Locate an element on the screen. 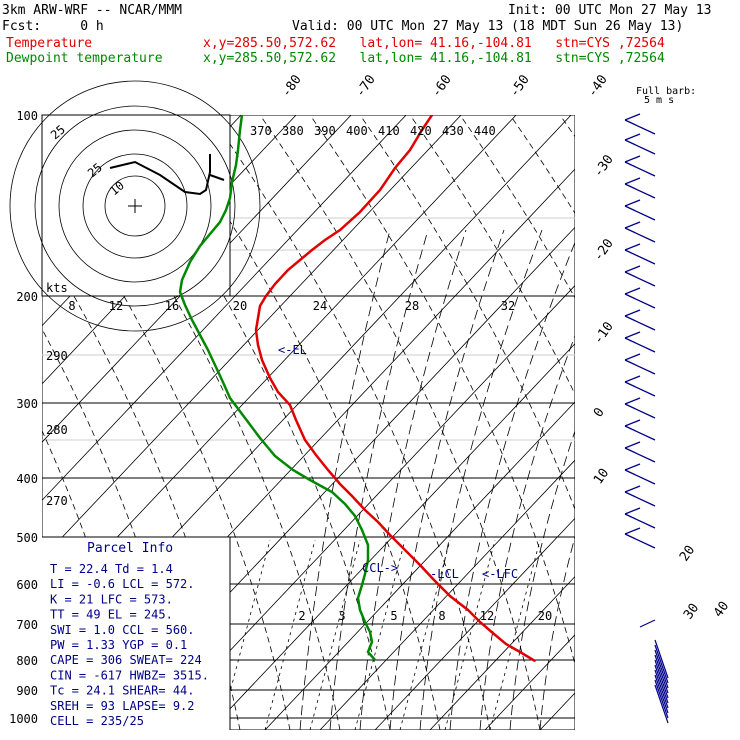 The width and height of the screenshot is (740, 740). isotherm-label: -60 is located at coordinates (442, 86).